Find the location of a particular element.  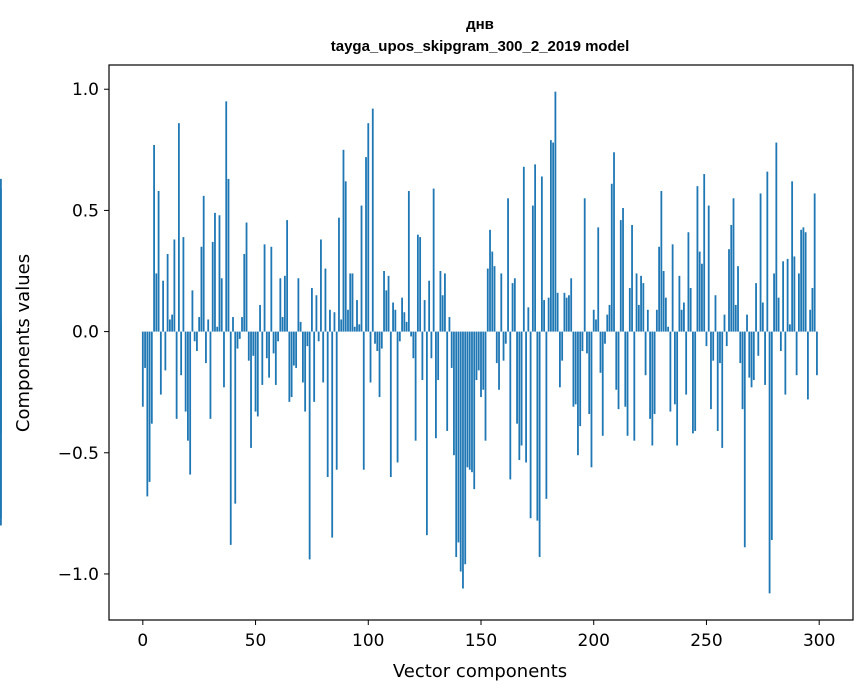

chart-subtitle: tayga_upos_skipgram_300_2_2019 model is located at coordinates (480, 46).